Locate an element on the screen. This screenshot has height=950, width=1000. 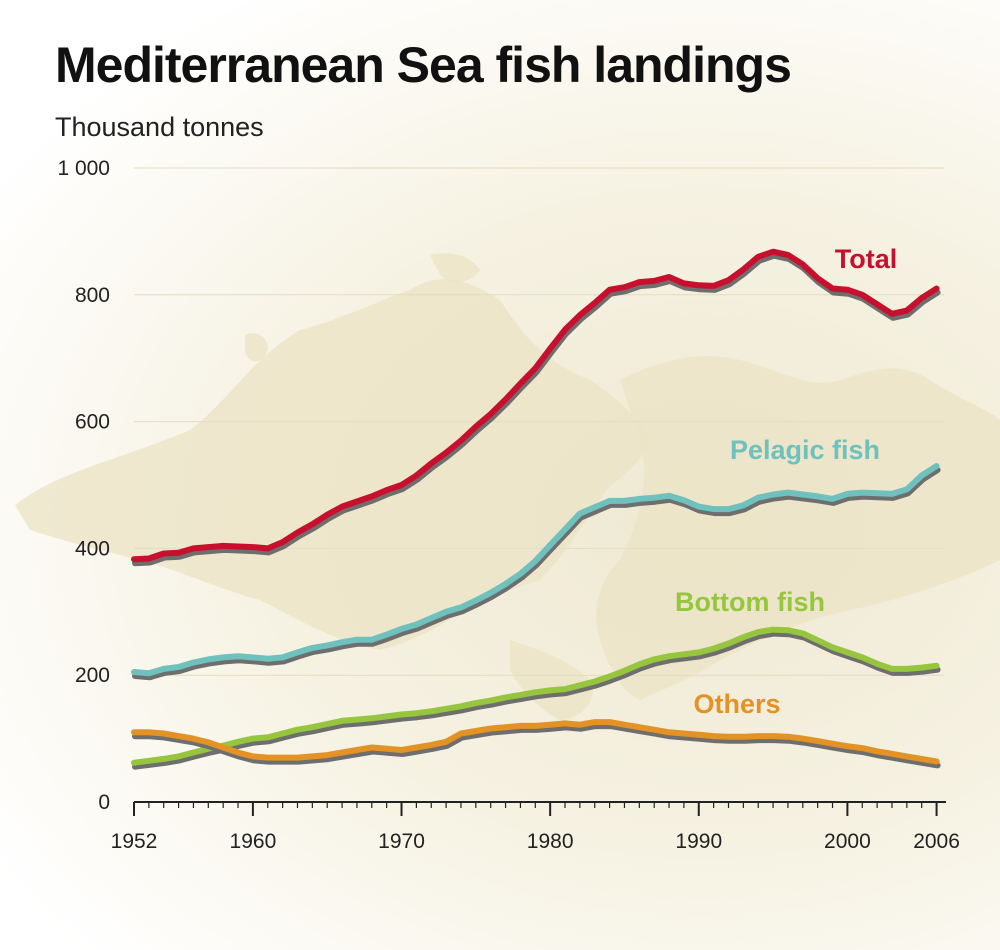
others-line is located at coordinates (535, 742).